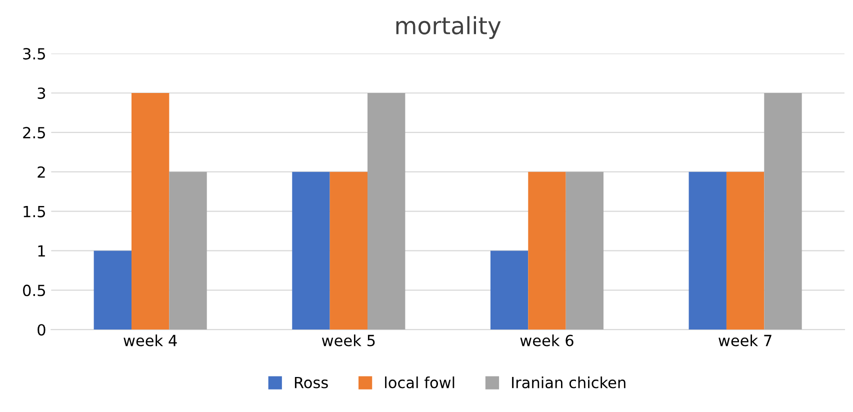 This screenshot has width=853, height=412. Describe the element at coordinates (34, 132) in the screenshot. I see `y-tick-label: 2.5` at that location.